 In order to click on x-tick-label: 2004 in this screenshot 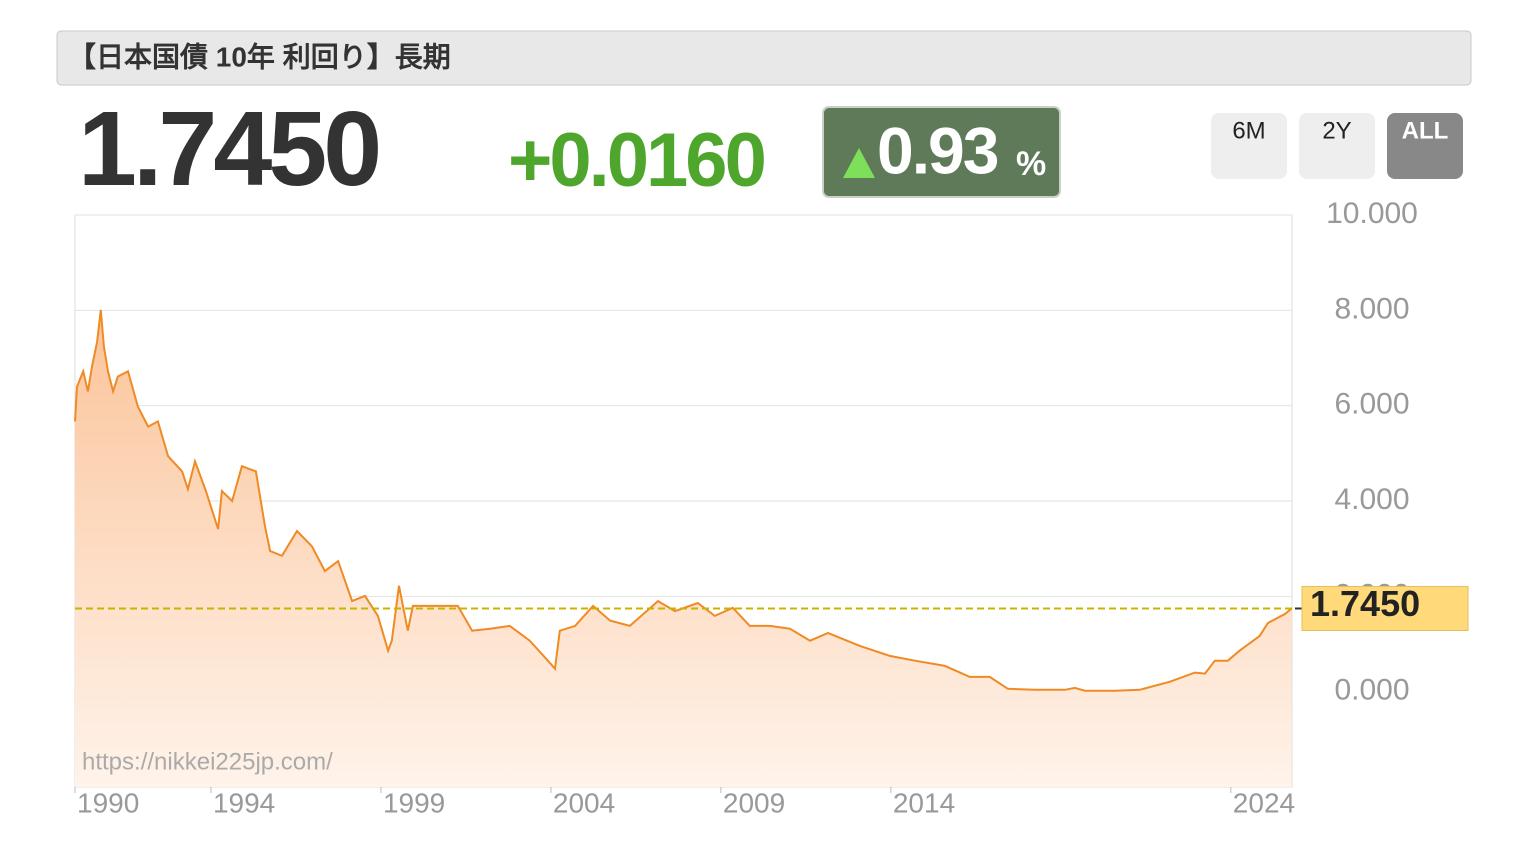, I will do `click(584, 802)`.